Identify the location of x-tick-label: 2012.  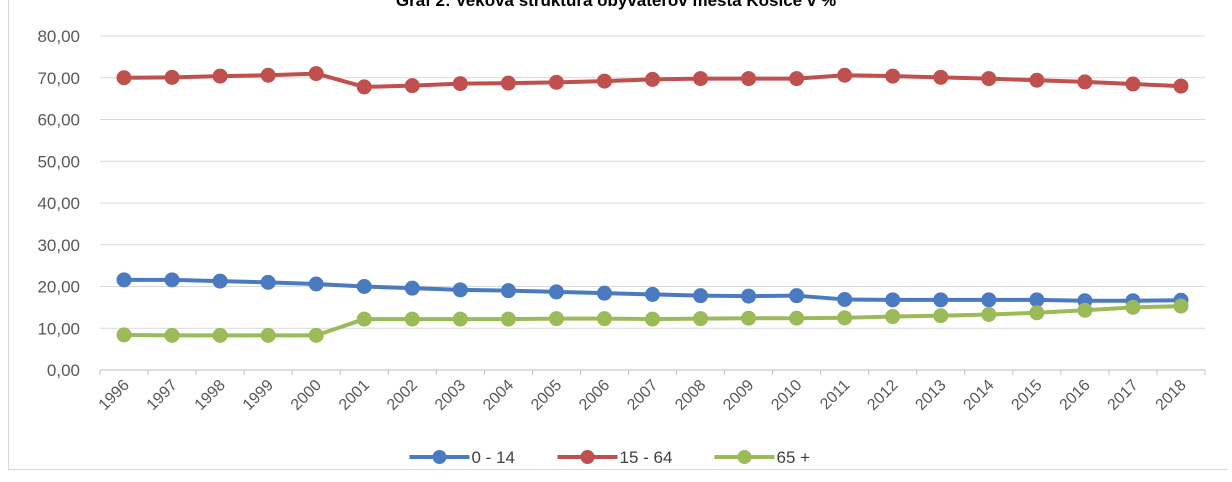
(882, 395).